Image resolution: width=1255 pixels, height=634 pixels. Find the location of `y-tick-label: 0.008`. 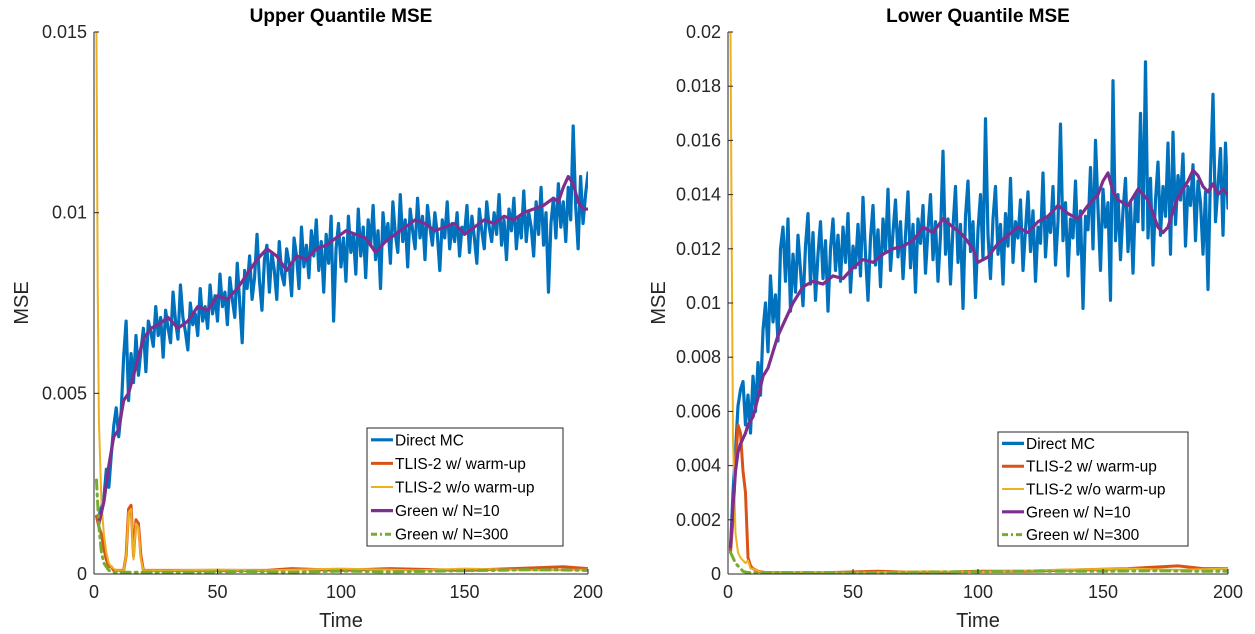

y-tick-label: 0.008 is located at coordinates (698, 357).